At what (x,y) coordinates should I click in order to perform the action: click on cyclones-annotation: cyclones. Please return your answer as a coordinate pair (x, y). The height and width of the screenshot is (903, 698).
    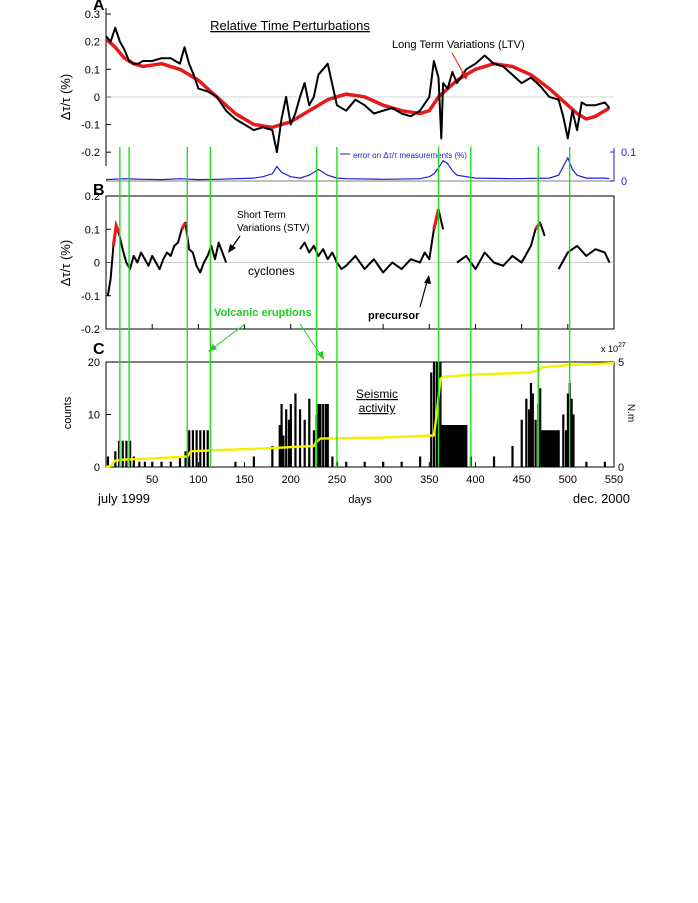
    Looking at the image, I should click on (271, 271).